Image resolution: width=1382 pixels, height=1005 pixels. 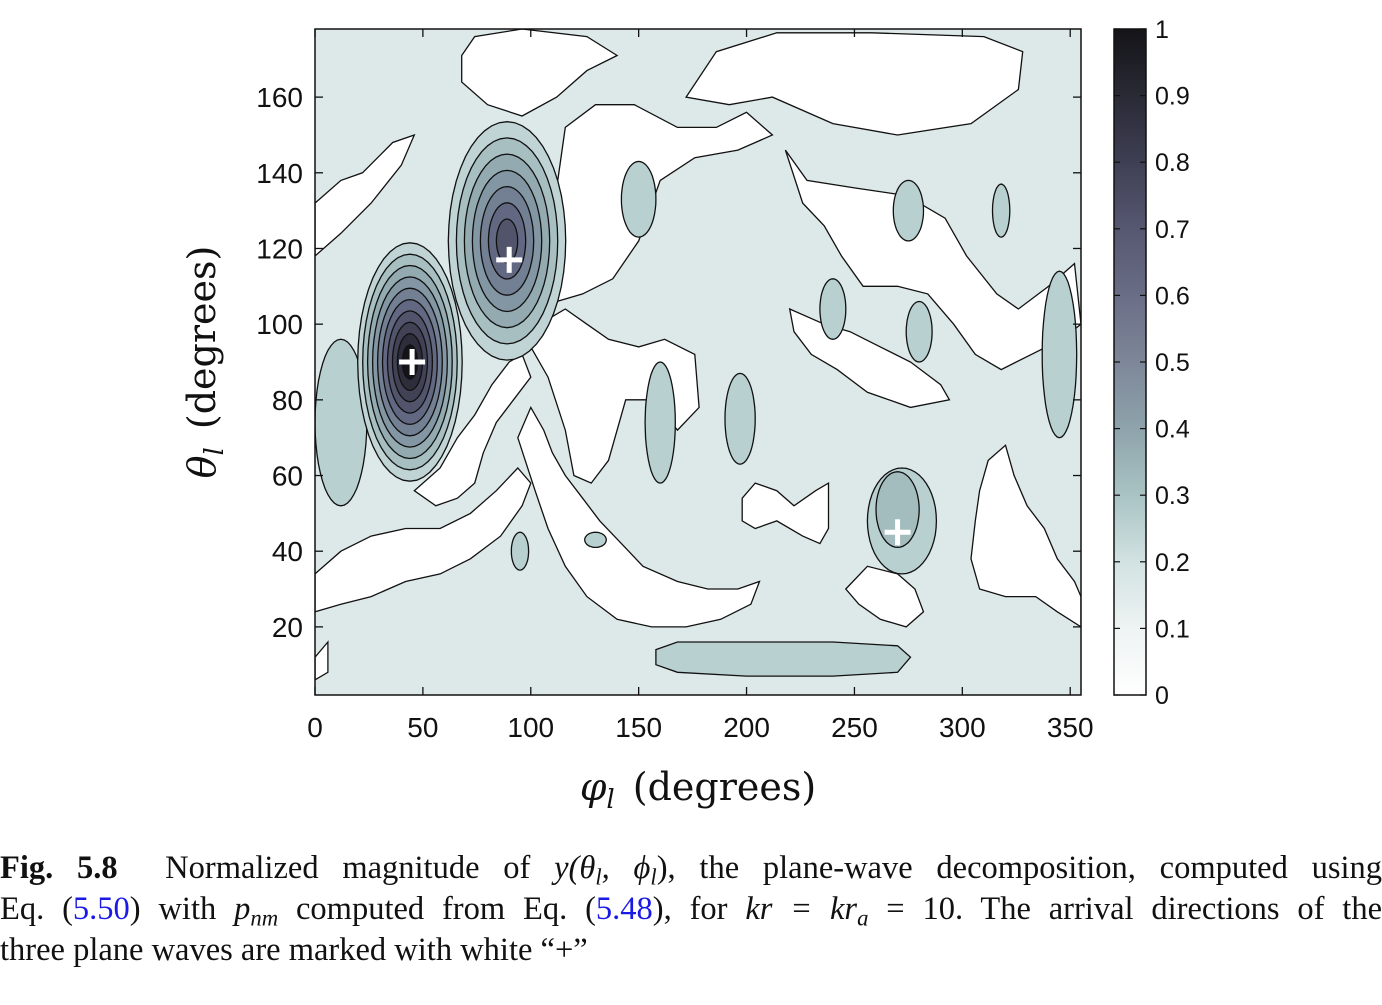 I want to click on y-tick-label: 20, so click(x=287, y=627).